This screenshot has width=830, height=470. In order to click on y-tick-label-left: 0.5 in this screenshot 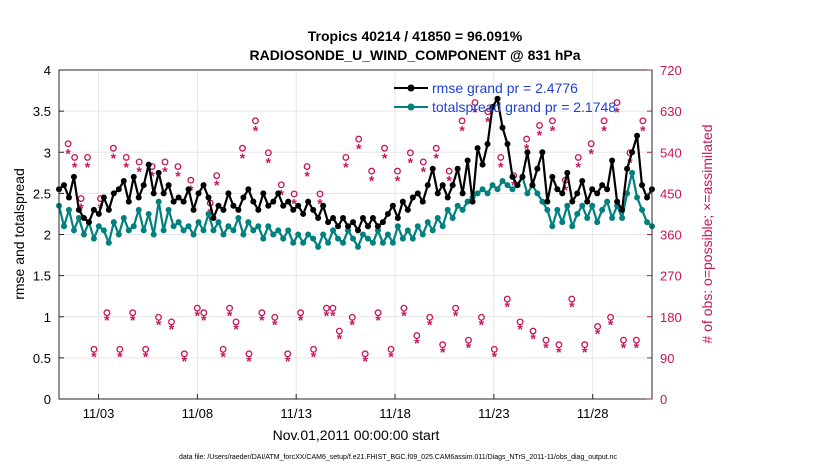, I will do `click(42, 358)`.